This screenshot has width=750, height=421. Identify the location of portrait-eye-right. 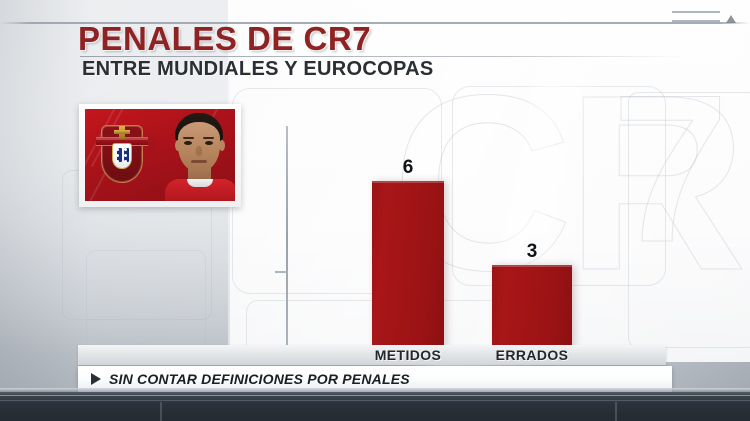
(209, 143).